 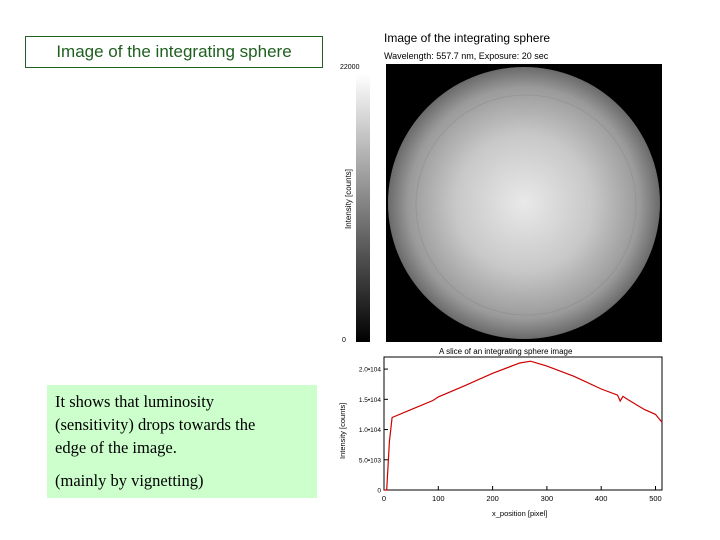 I want to click on slide-title: Image of the integrating sphere, so click(x=174, y=52).